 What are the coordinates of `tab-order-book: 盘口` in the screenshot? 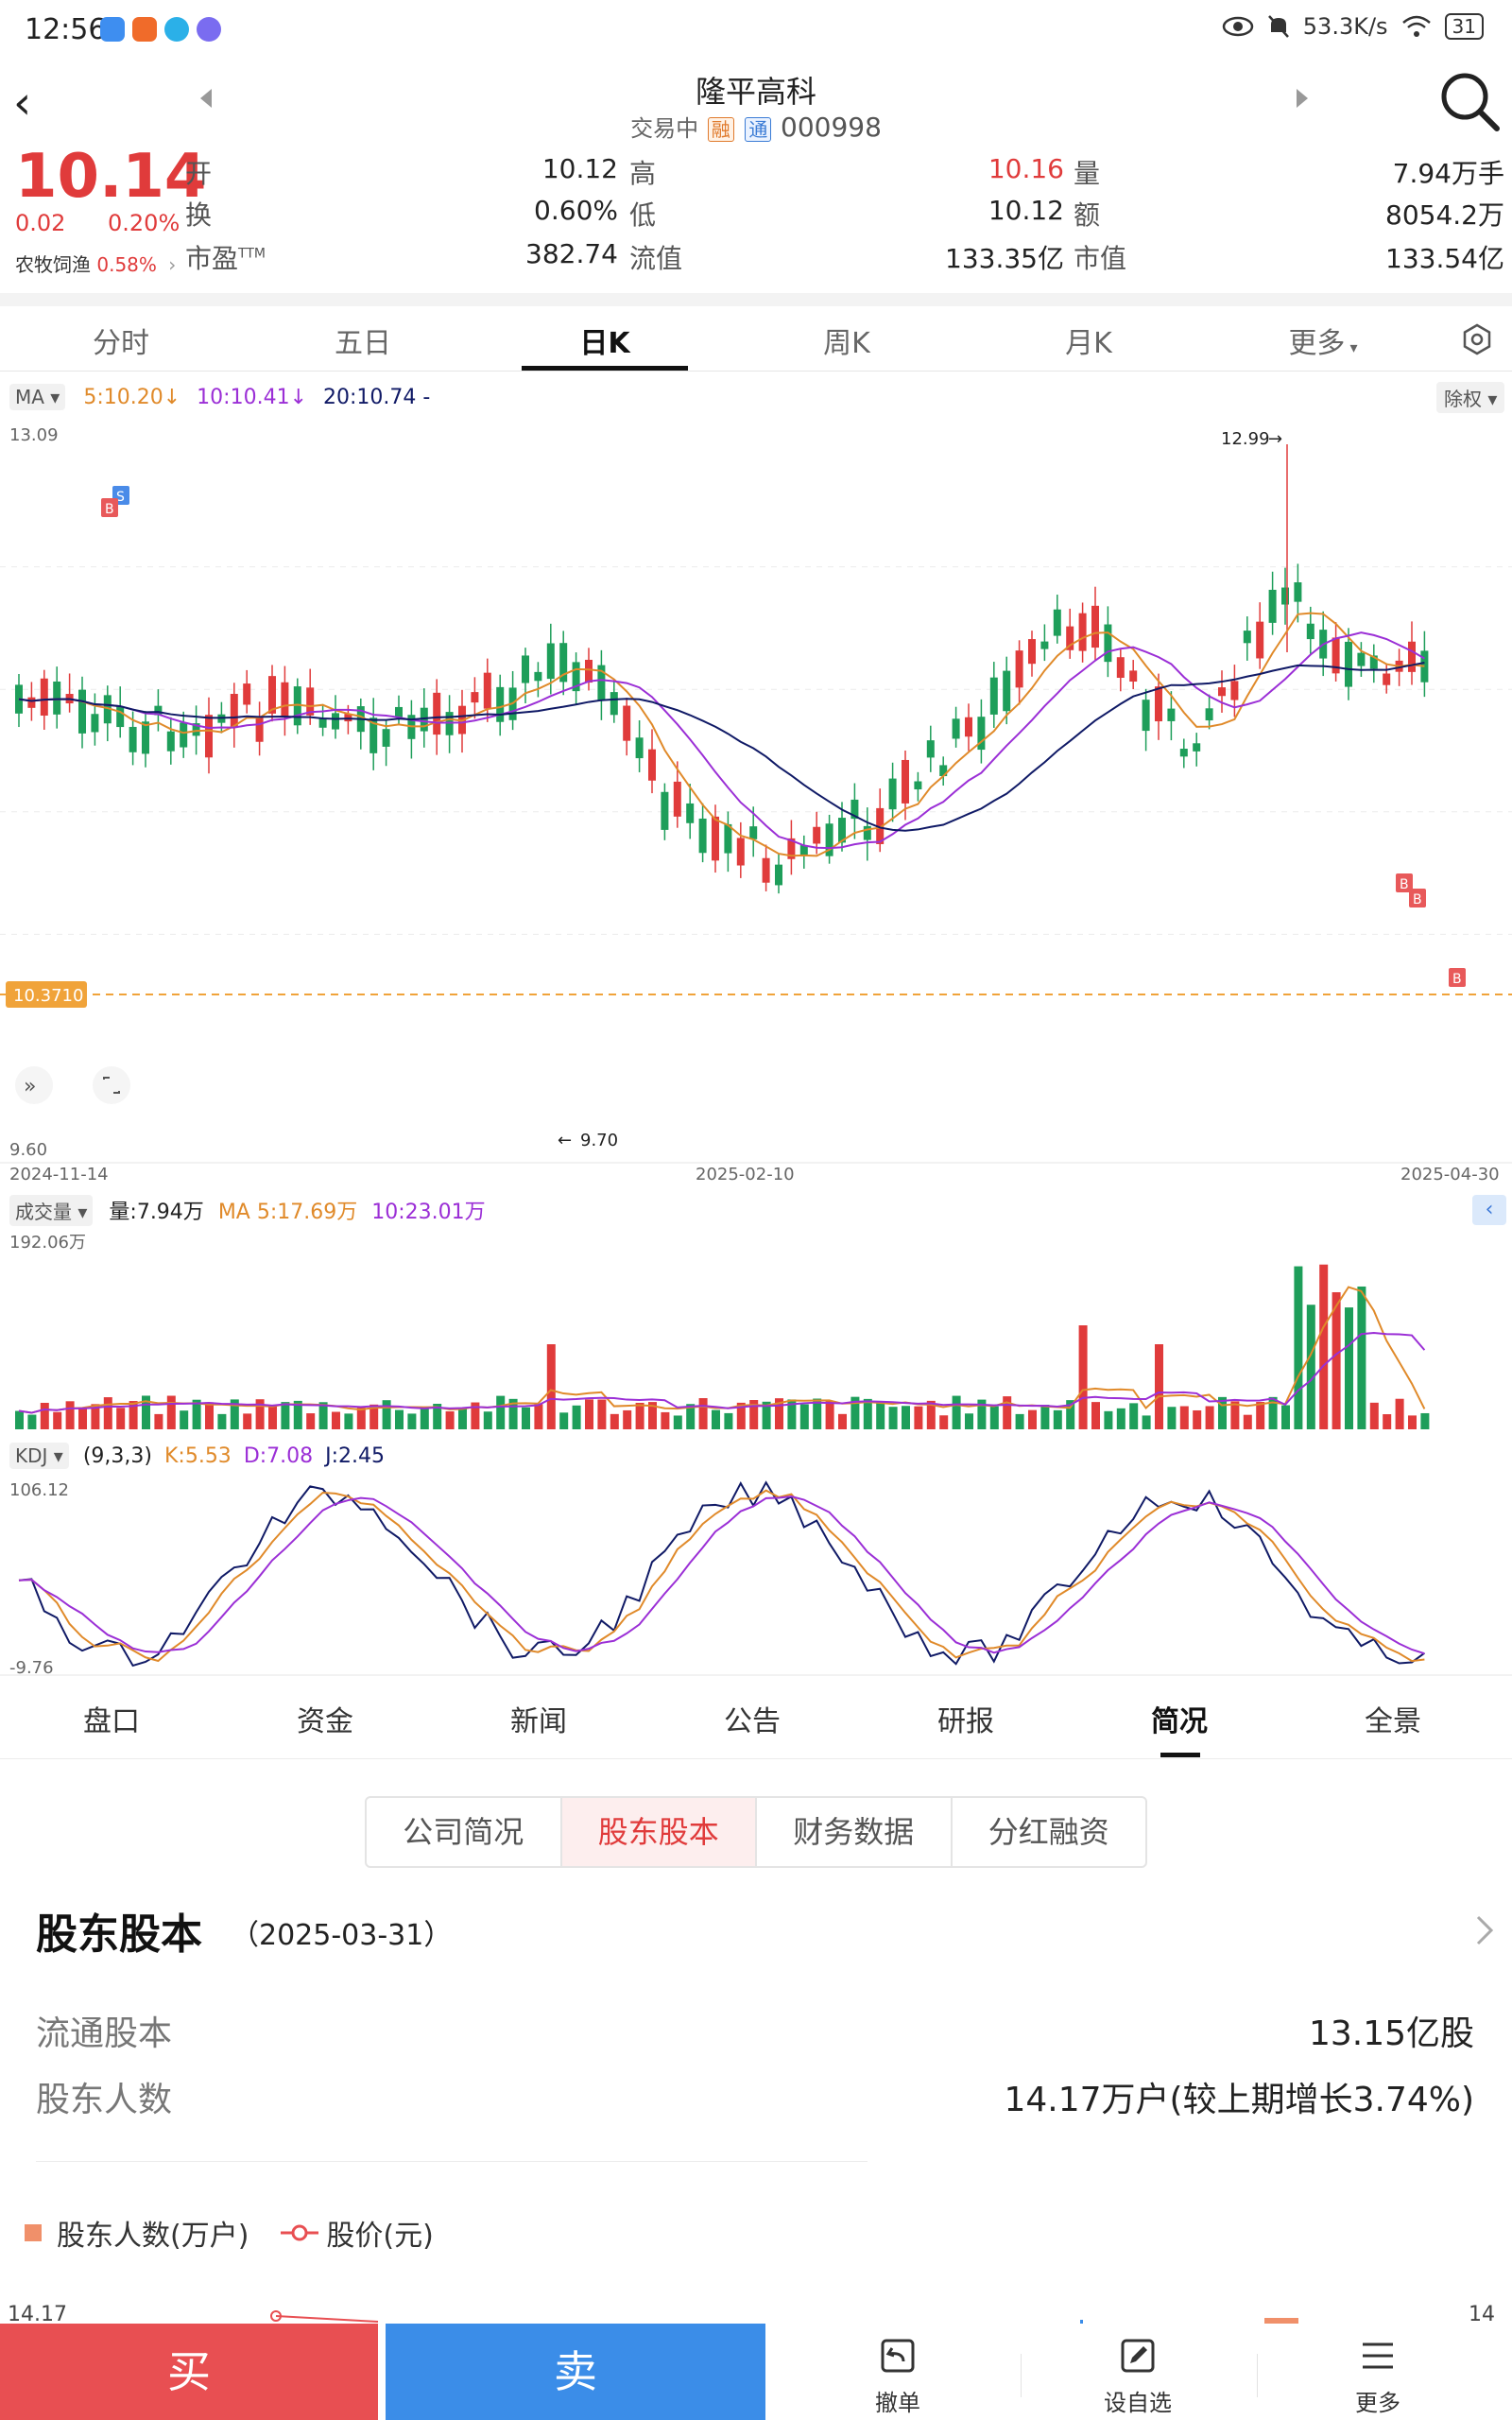 It's located at (111, 1722).